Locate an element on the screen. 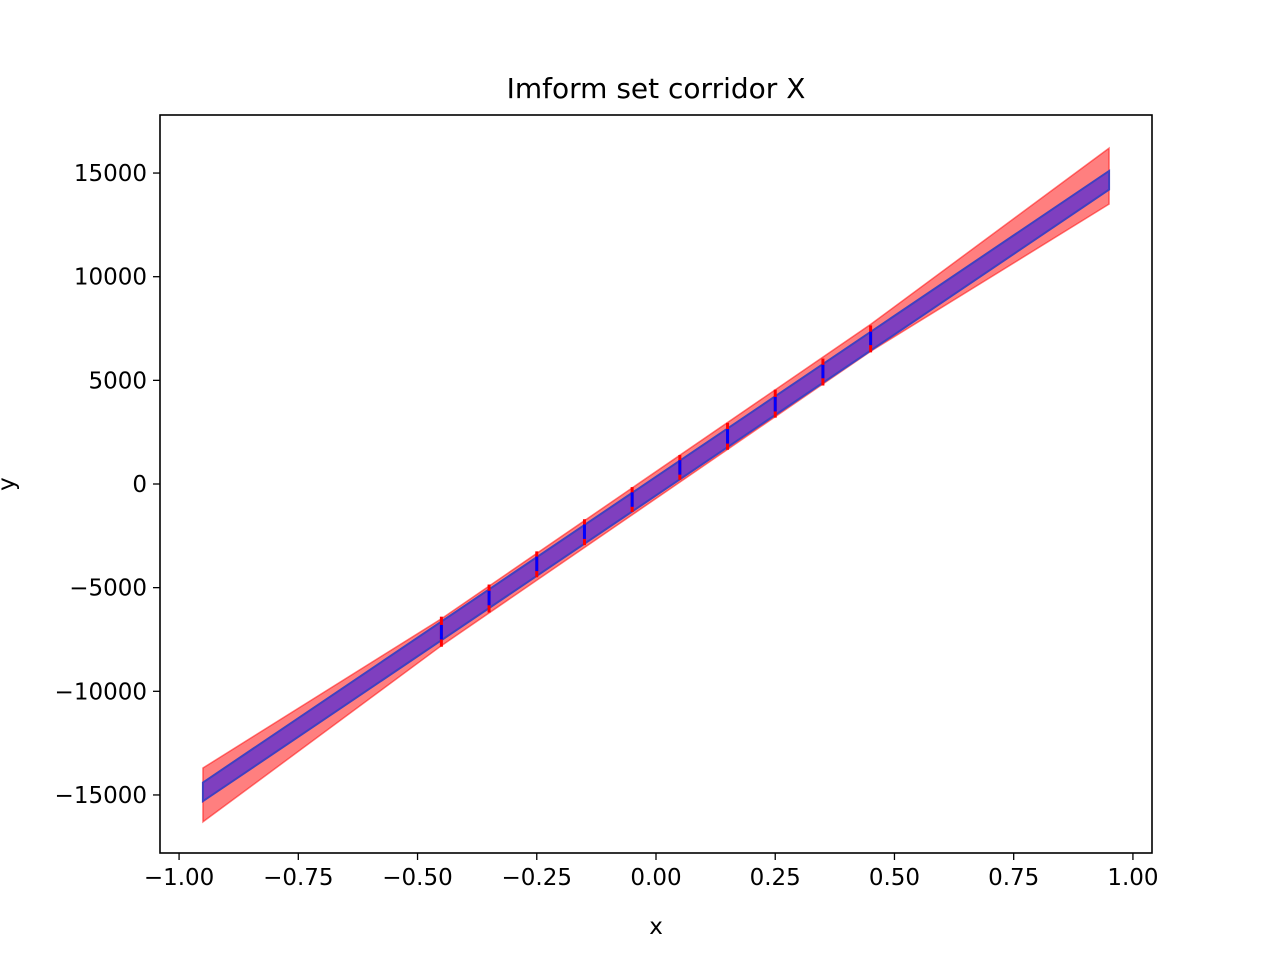  x-tick-label: 0.75 is located at coordinates (1013, 878).